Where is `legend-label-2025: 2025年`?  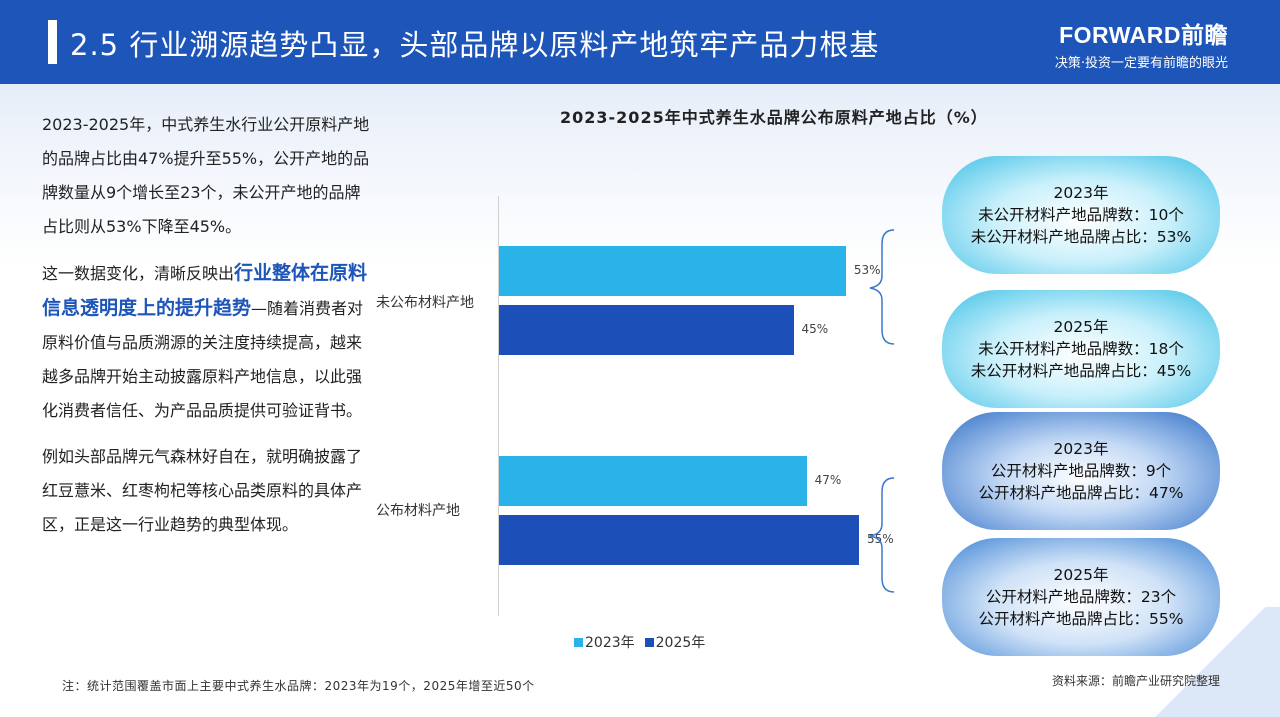 legend-label-2025: 2025年 is located at coordinates (680, 643).